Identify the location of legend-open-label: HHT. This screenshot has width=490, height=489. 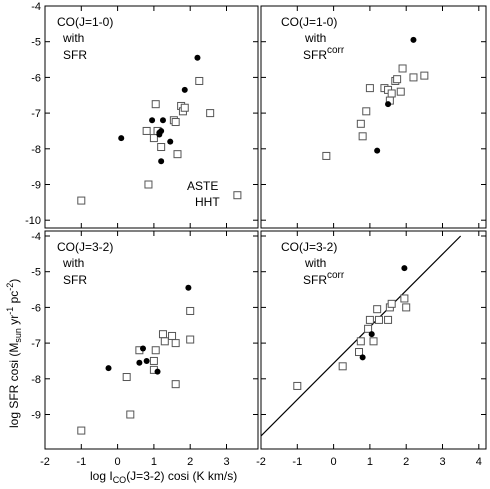
(207, 202).